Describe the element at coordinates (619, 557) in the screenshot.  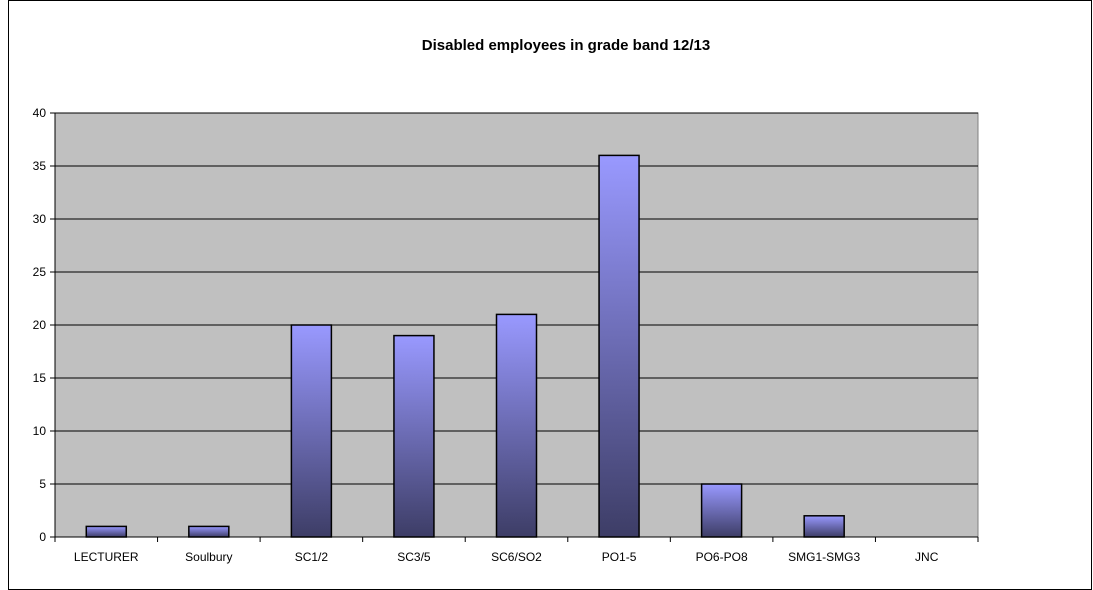
I see `x-tick-label: PO1-5` at that location.